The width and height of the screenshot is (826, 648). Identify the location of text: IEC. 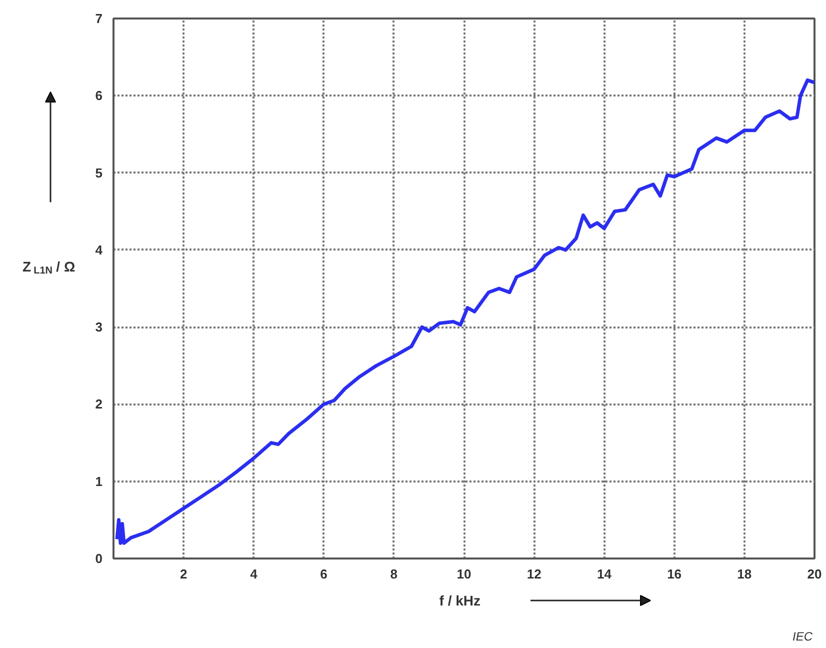
(802, 637).